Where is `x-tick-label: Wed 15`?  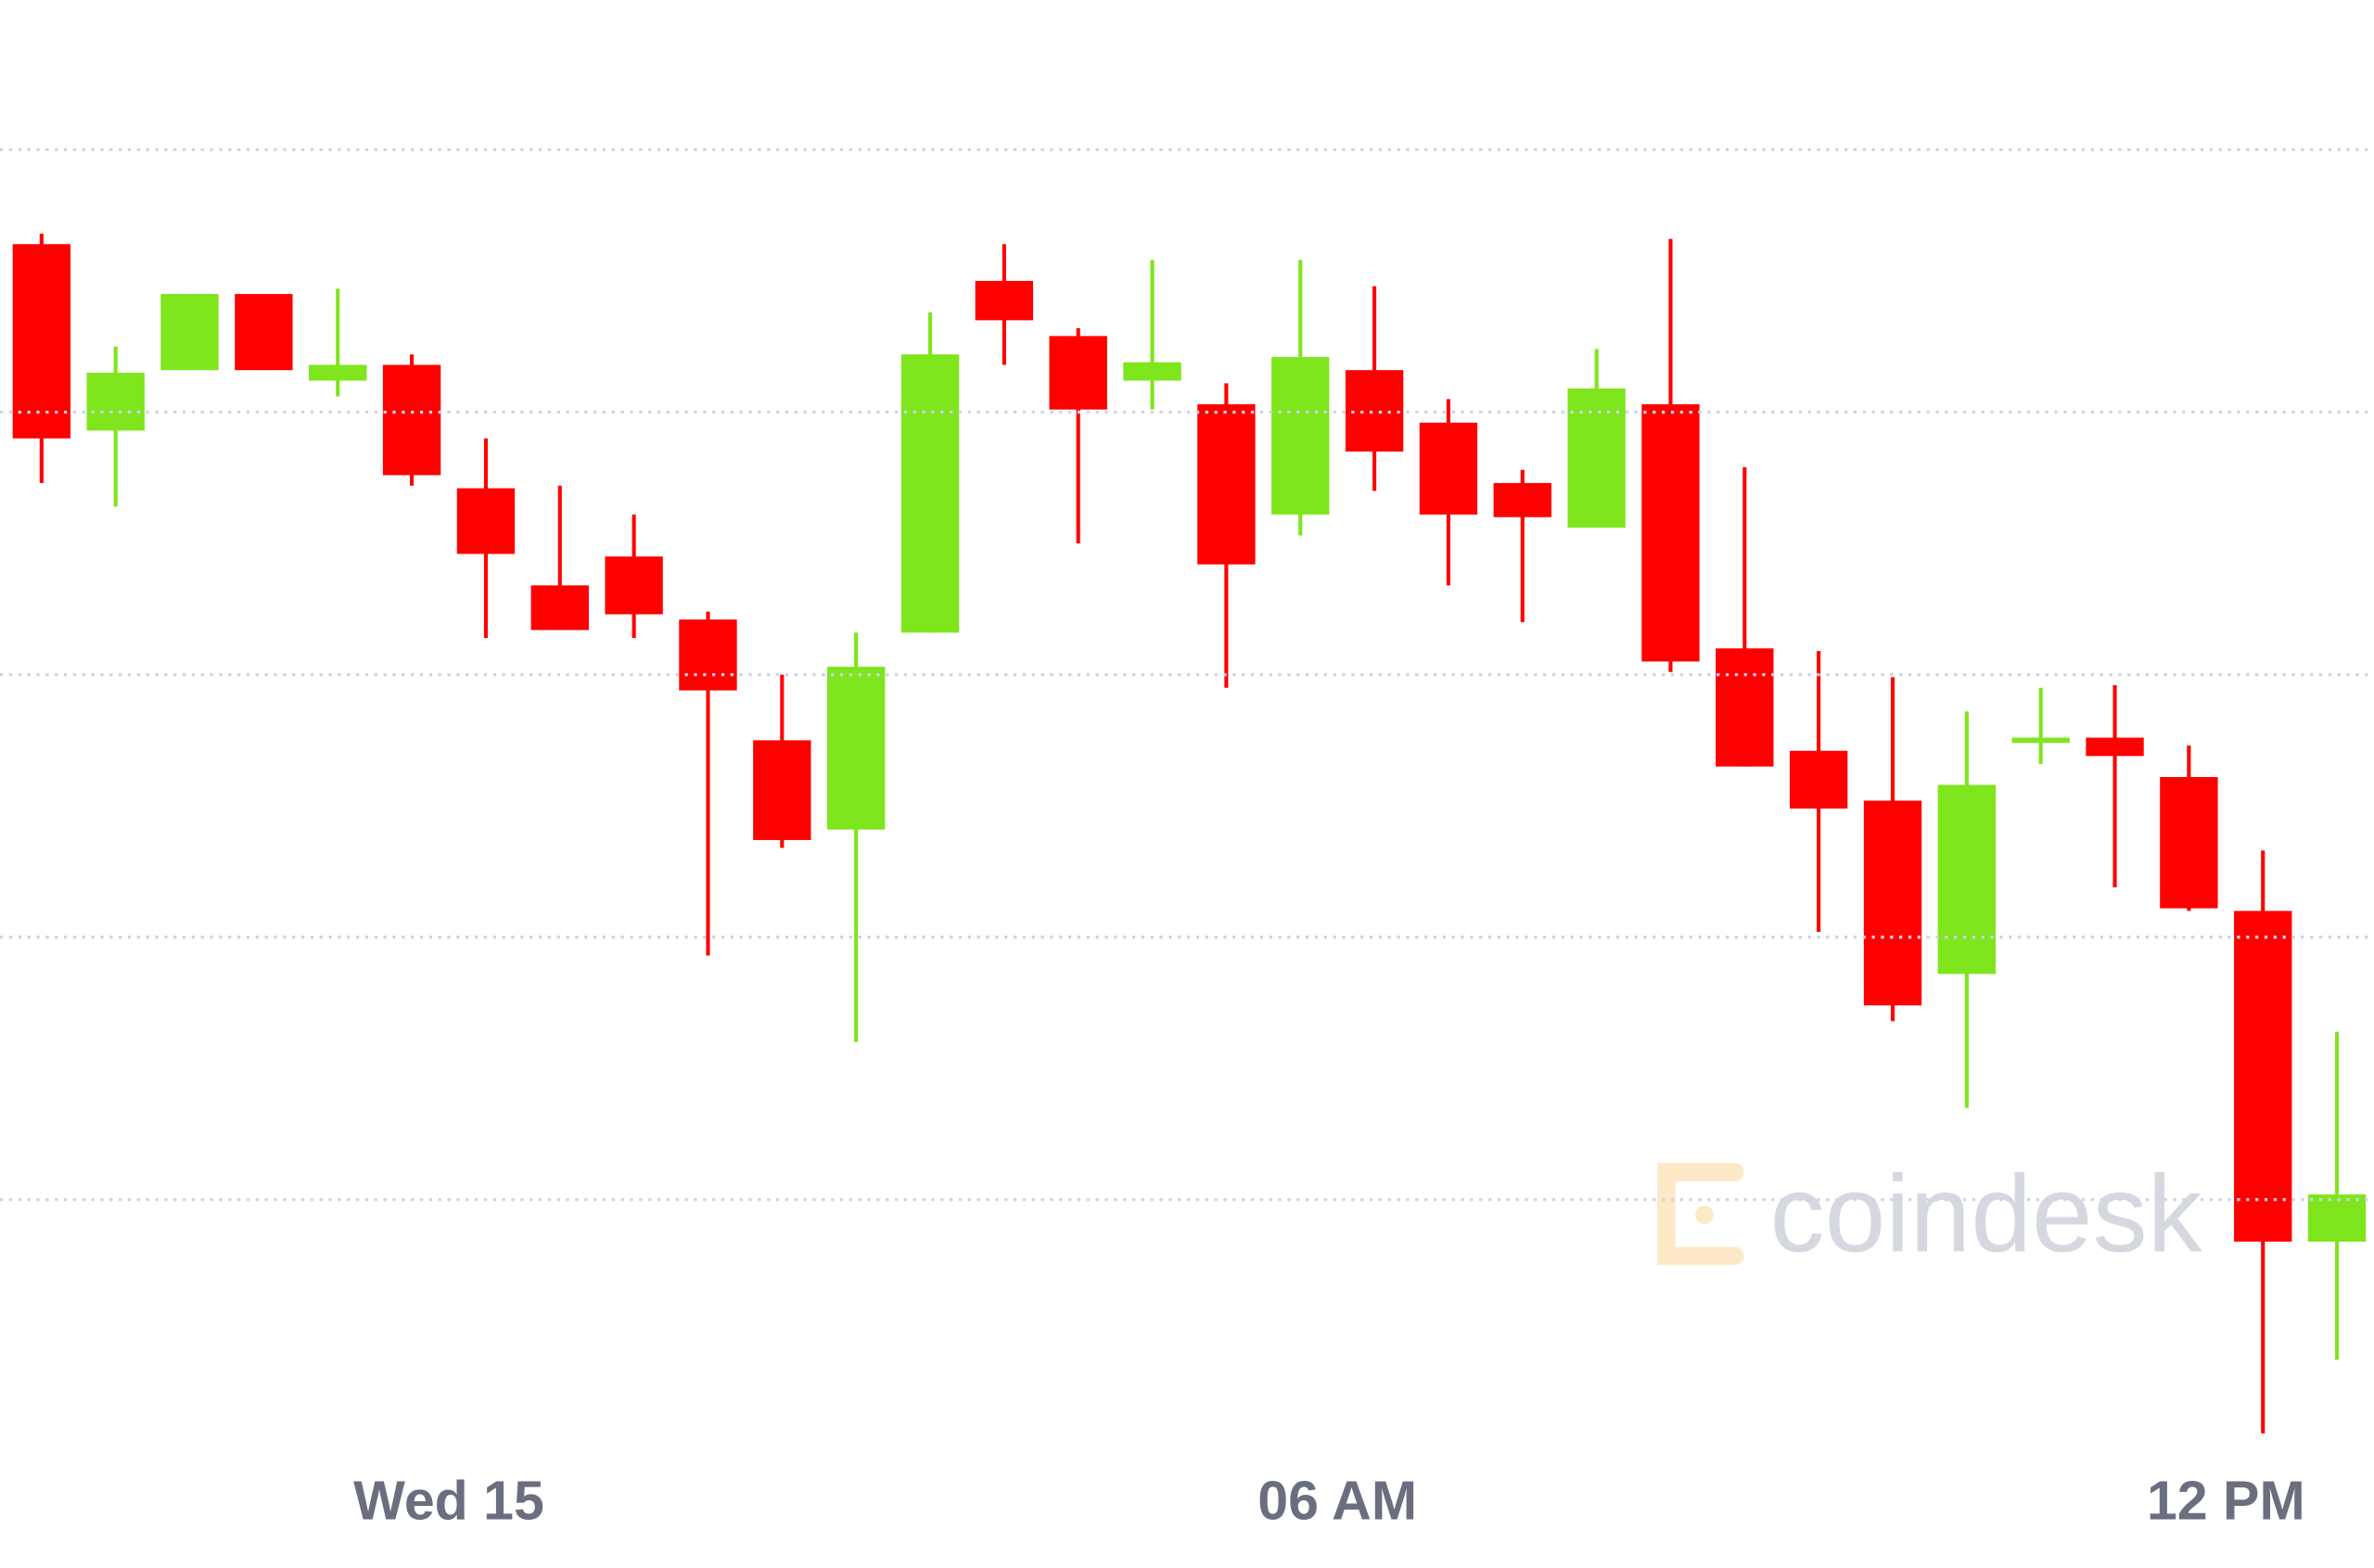 x-tick-label: Wed 15 is located at coordinates (448, 1500).